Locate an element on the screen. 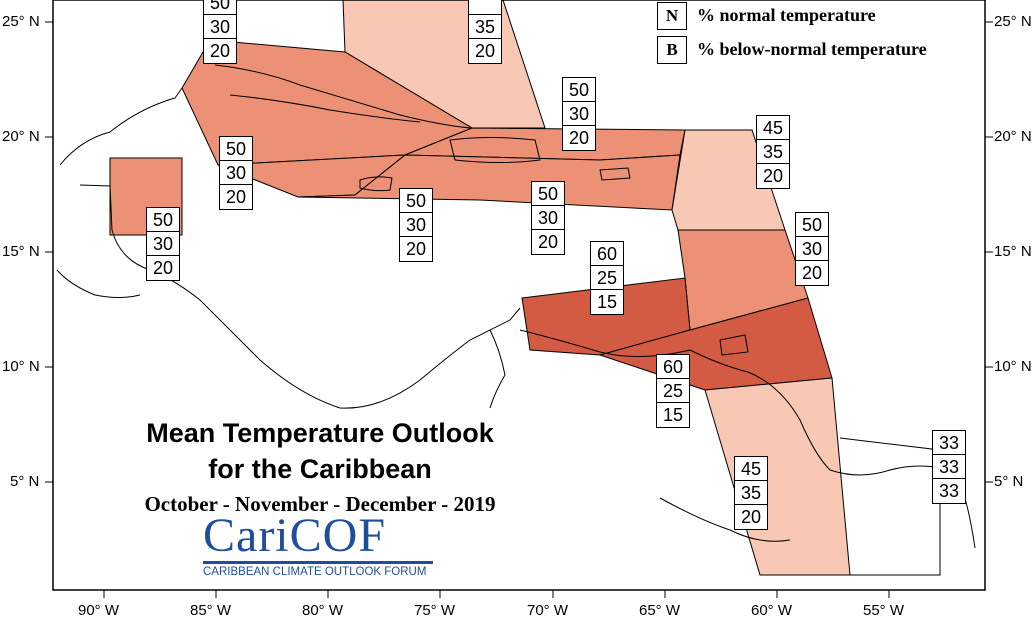 Image resolution: width=1036 pixels, height=630 pixels. prob-box-hispaniola: 50 30 20 is located at coordinates (579, 114).